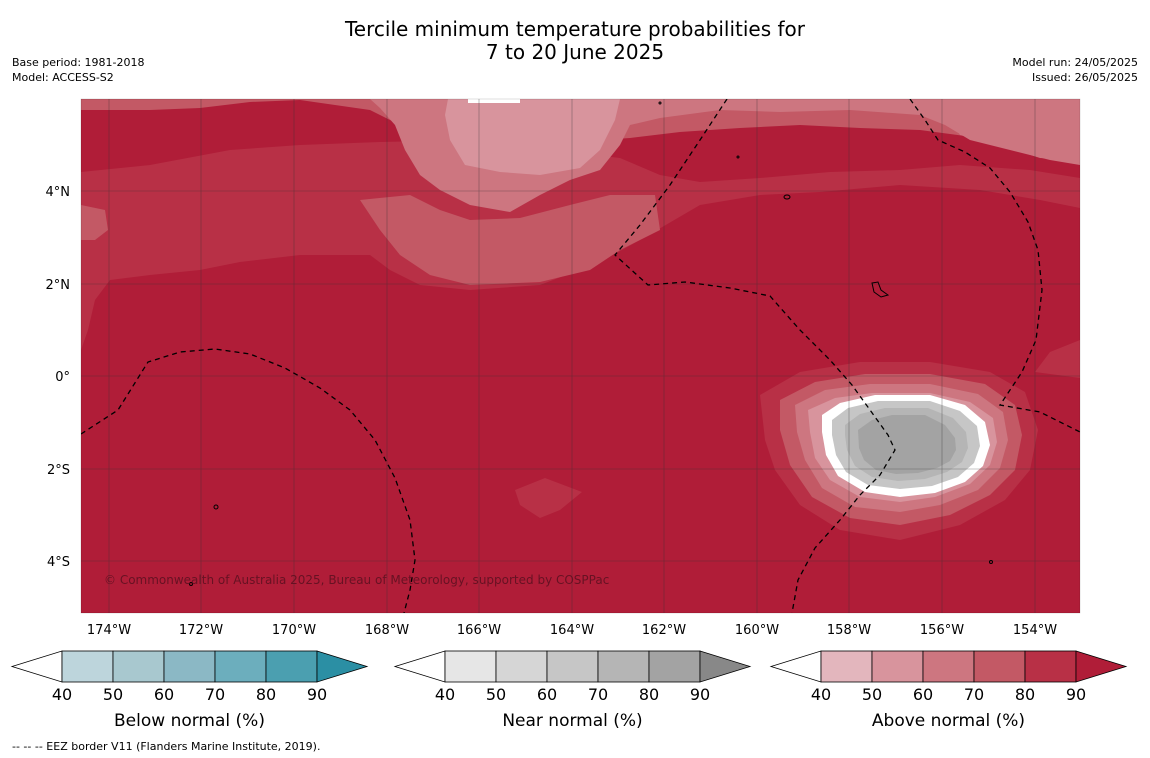 This screenshot has width=1150, height=758. I want to click on lat-label-4s: 4°S, so click(58, 562).